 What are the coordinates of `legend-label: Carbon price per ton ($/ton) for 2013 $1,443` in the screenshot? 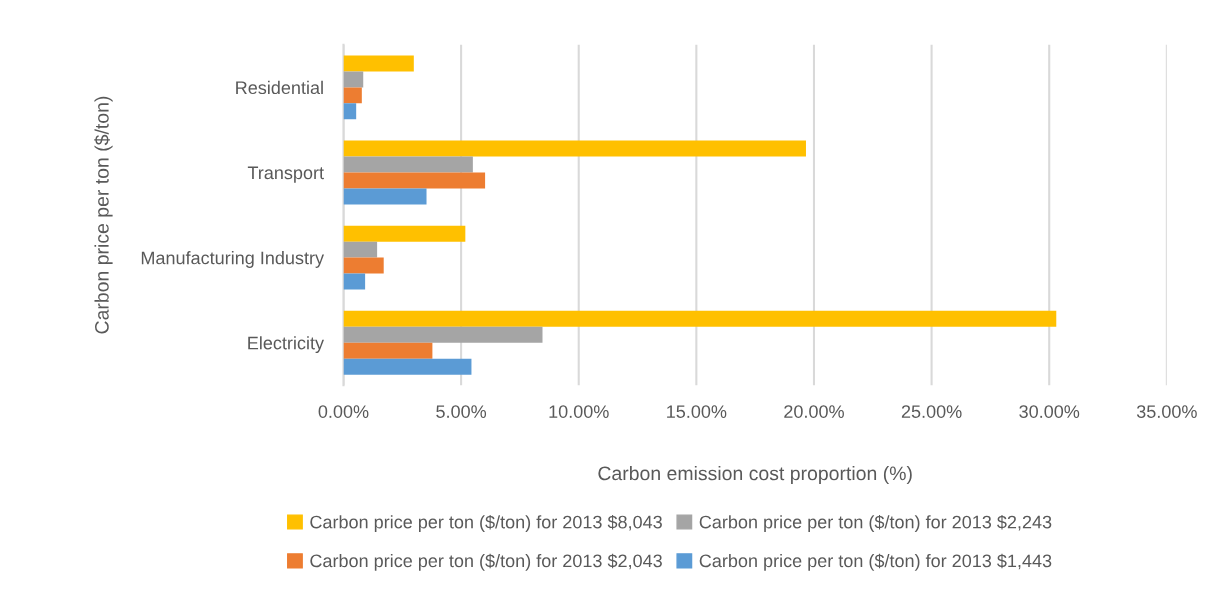 It's located at (875, 562).